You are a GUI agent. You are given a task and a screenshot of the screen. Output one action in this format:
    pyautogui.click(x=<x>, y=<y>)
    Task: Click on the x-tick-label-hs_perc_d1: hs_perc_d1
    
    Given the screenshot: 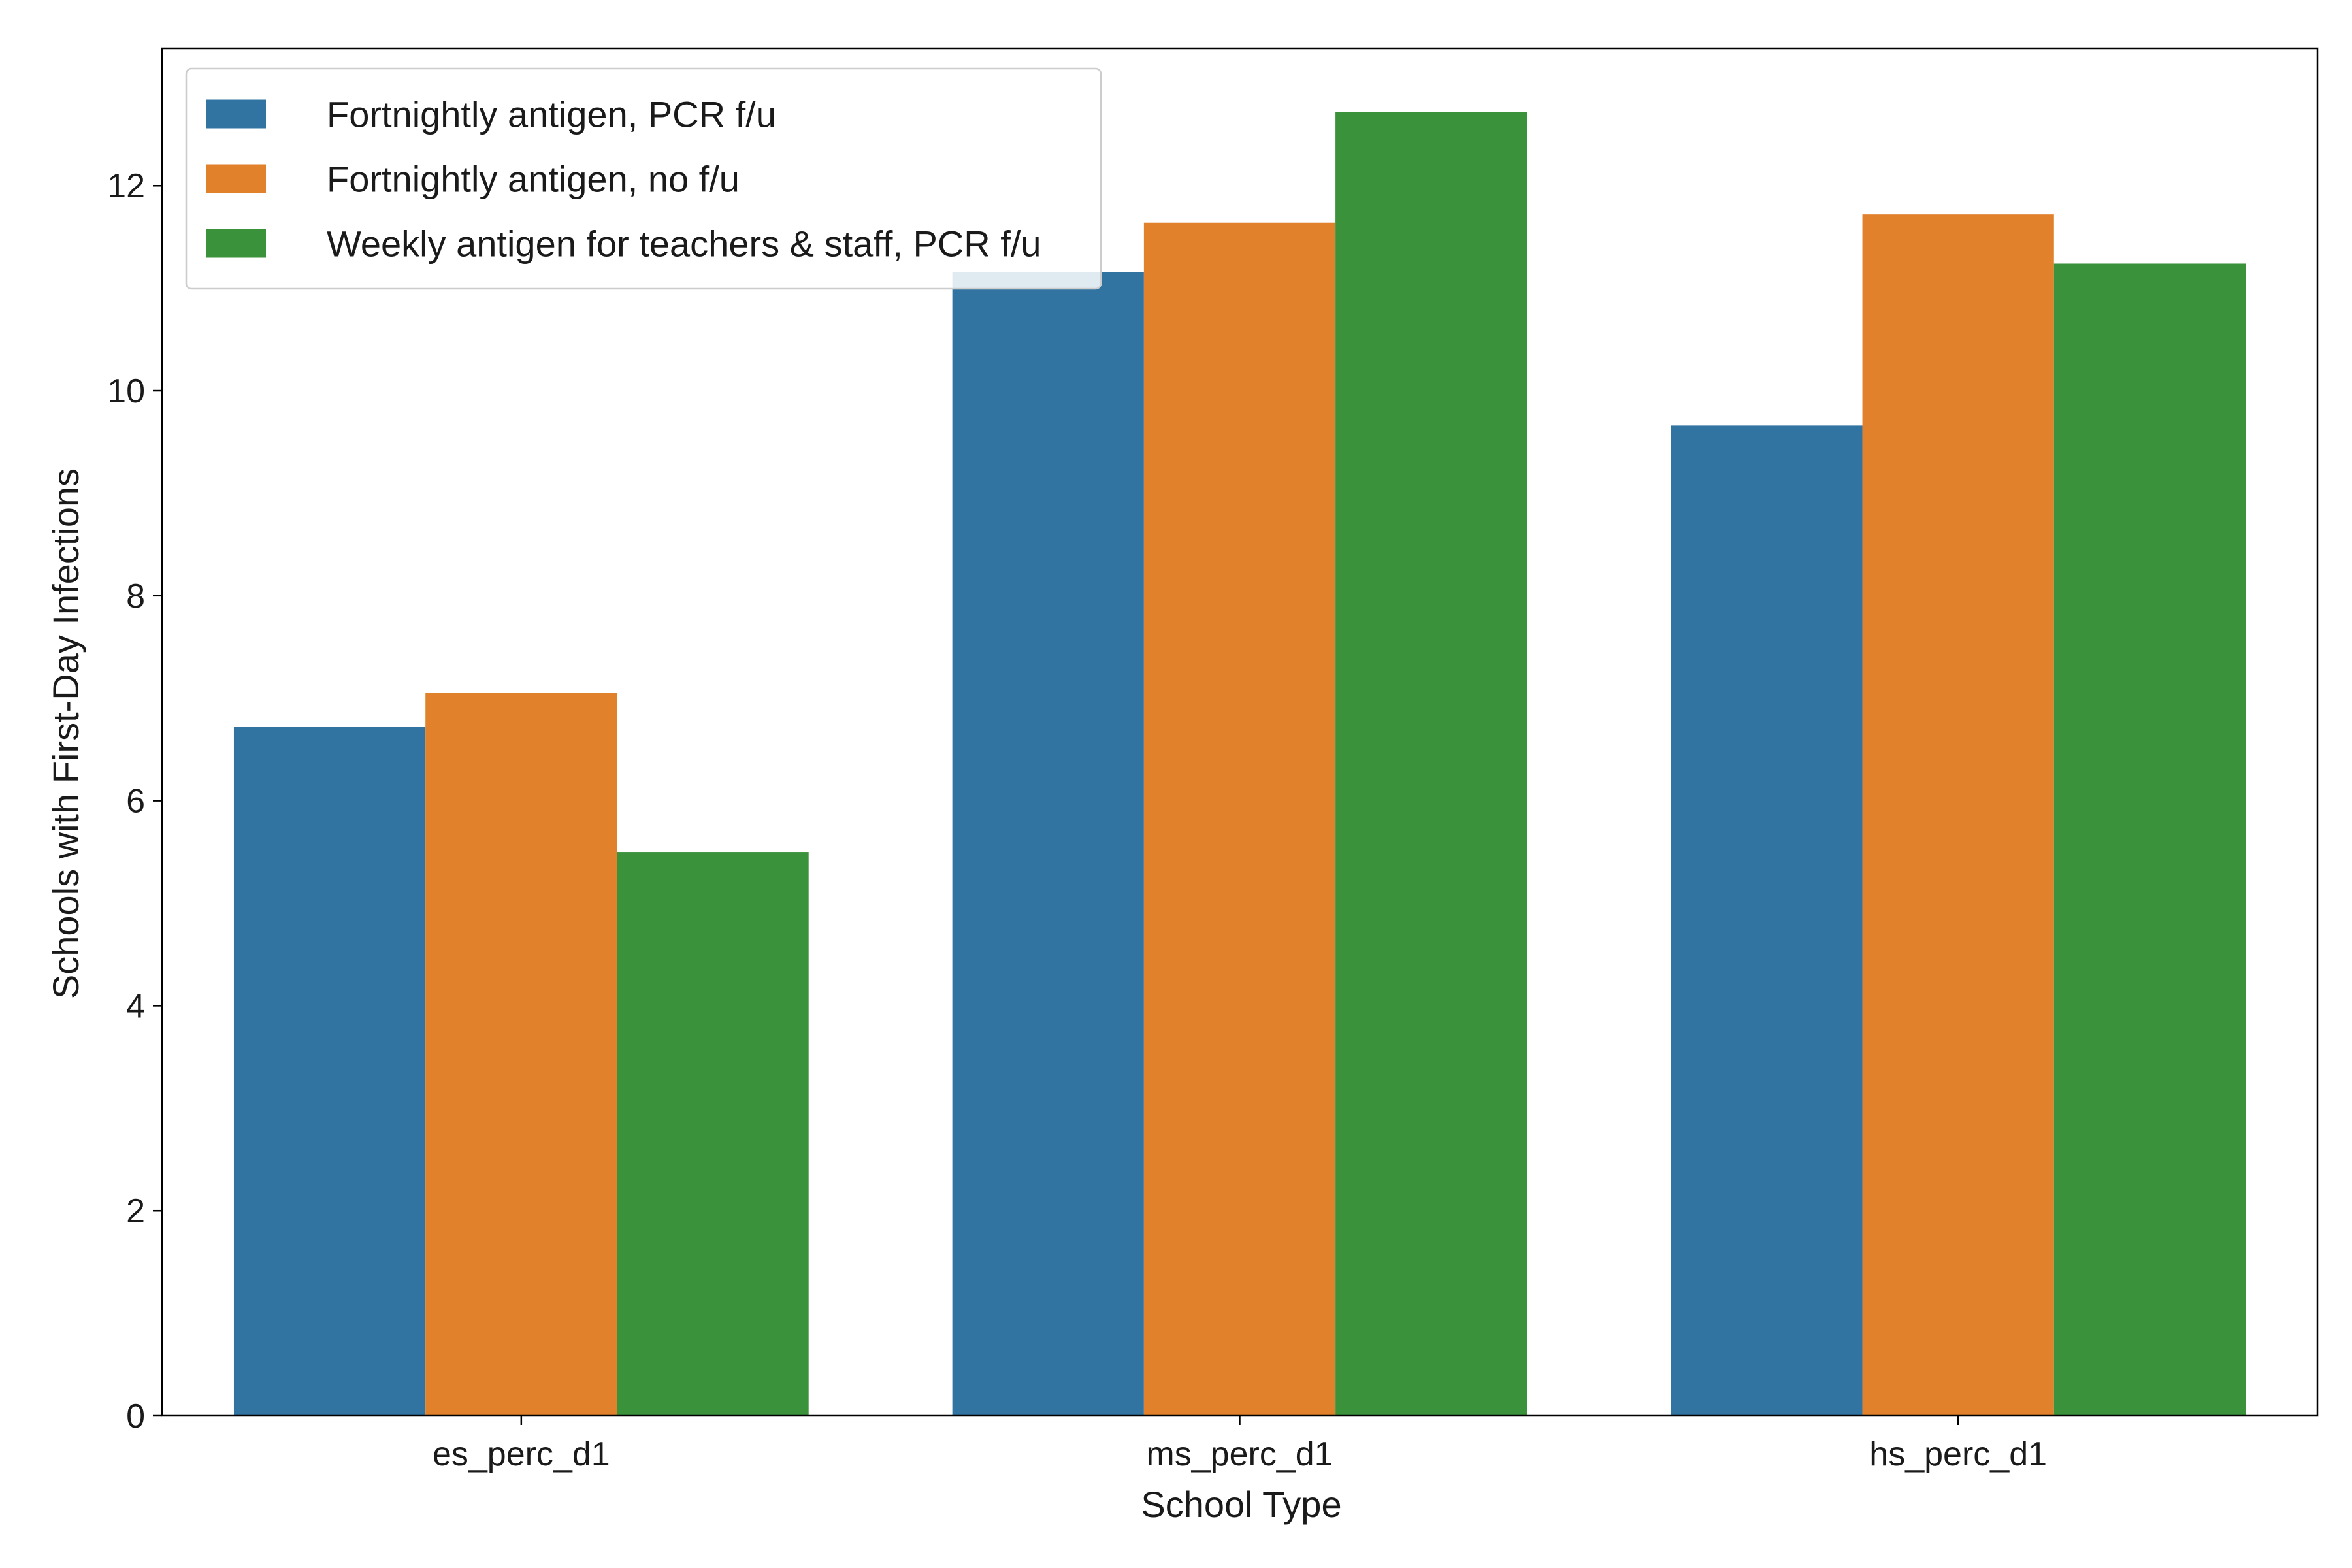 What is the action you would take?
    pyautogui.click(x=1958, y=1454)
    